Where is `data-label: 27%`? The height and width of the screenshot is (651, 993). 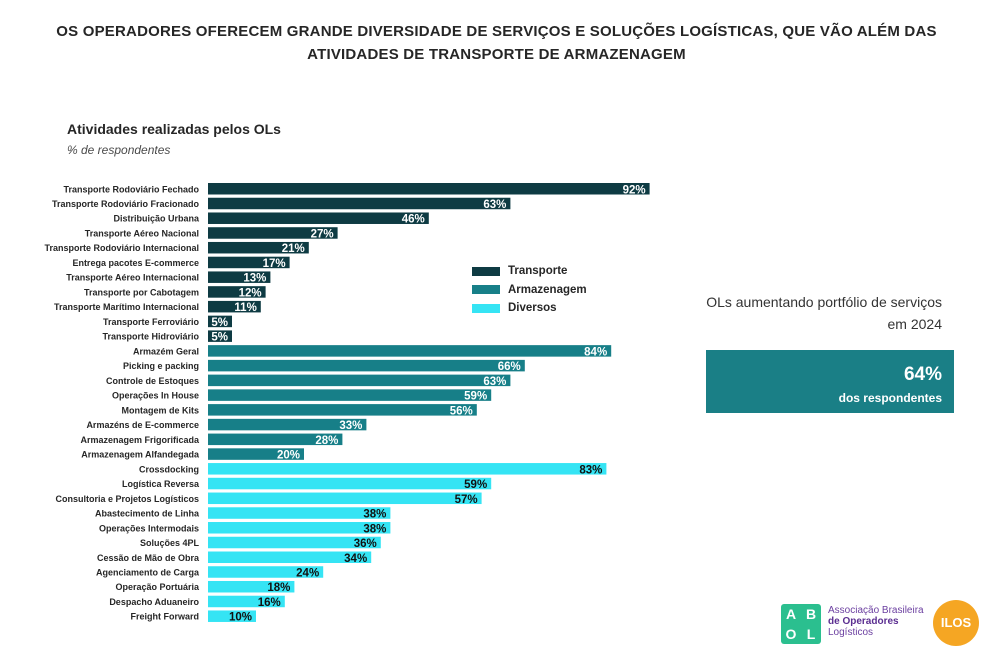
data-label: 27% is located at coordinates (322, 234).